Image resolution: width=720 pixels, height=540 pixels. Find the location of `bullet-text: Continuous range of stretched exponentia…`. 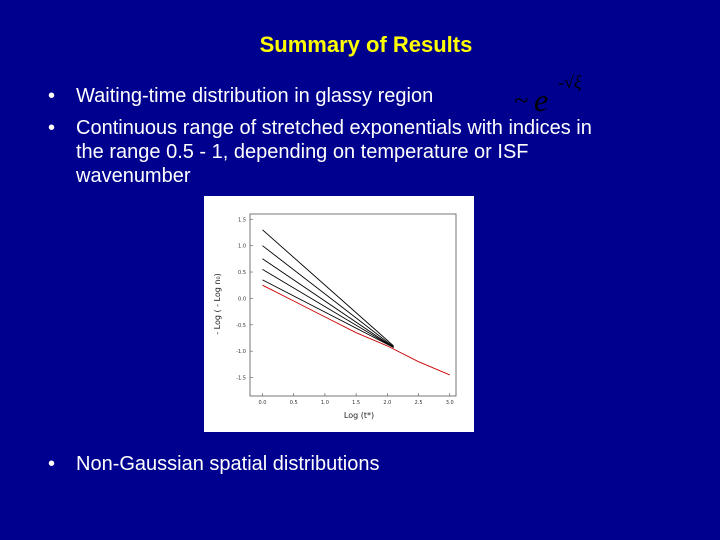

bullet-text: Continuous range of stretched exponentia… is located at coordinates (334, 152).